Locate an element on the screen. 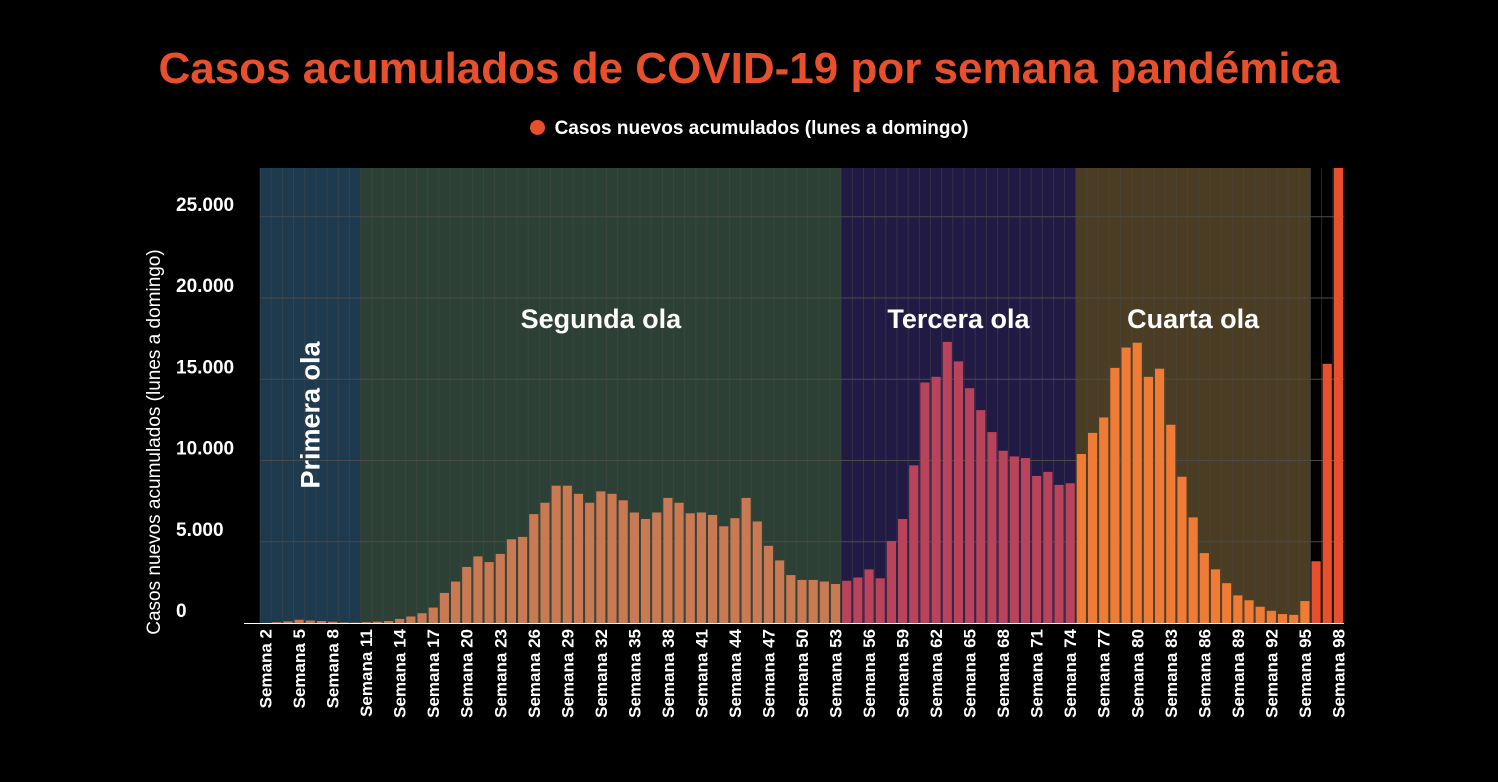 Image resolution: width=1498 pixels, height=782 pixels. x-tick-label: Semana 29 is located at coordinates (567, 673).